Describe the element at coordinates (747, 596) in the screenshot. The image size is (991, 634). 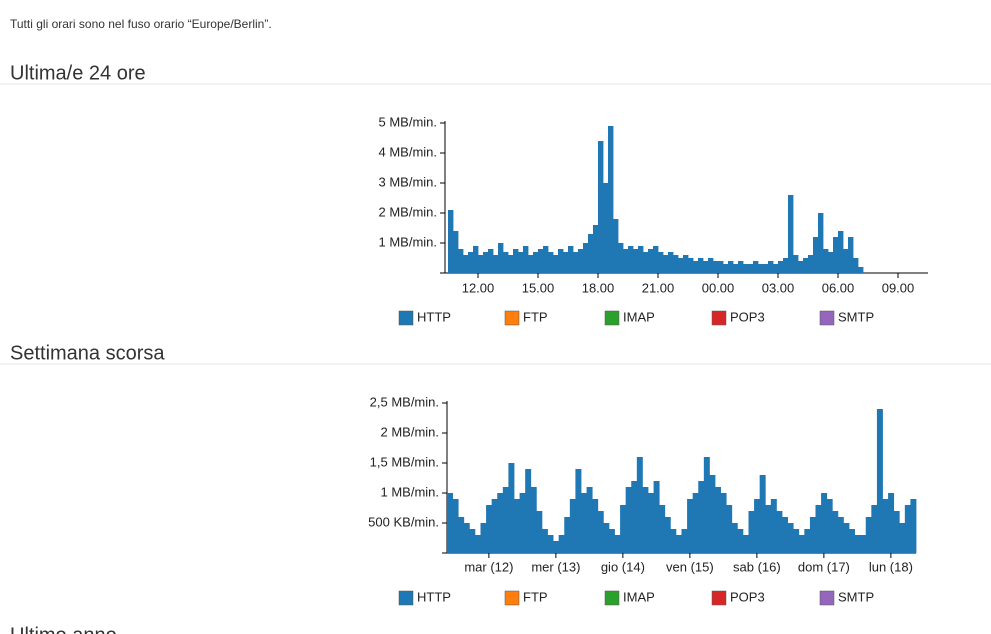
I see `legend-label: POP3` at that location.